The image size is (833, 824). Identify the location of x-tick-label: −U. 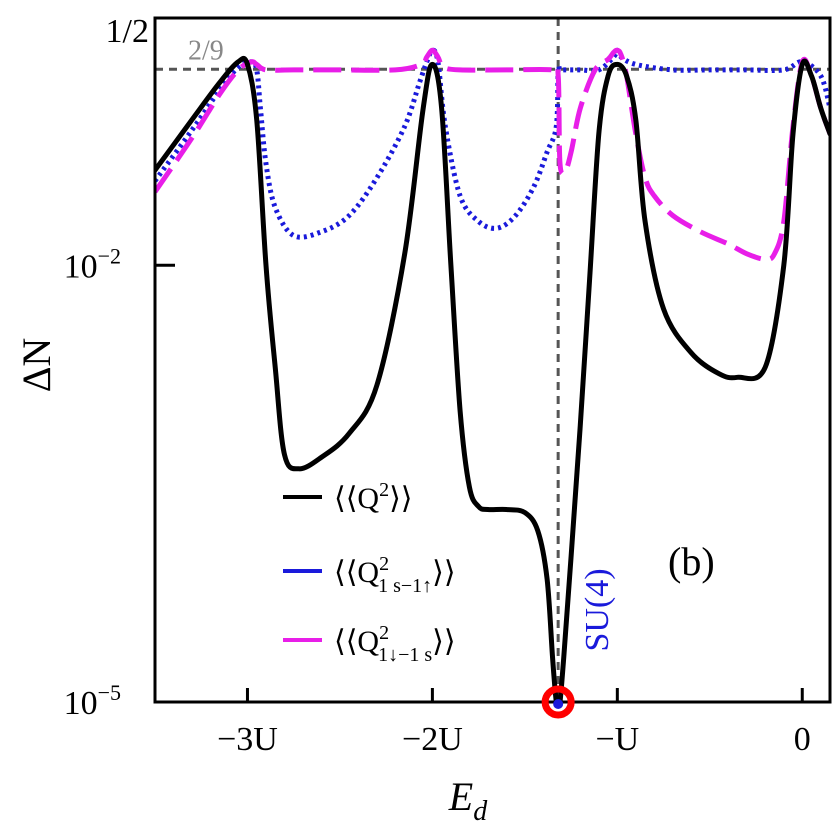
(617, 739).